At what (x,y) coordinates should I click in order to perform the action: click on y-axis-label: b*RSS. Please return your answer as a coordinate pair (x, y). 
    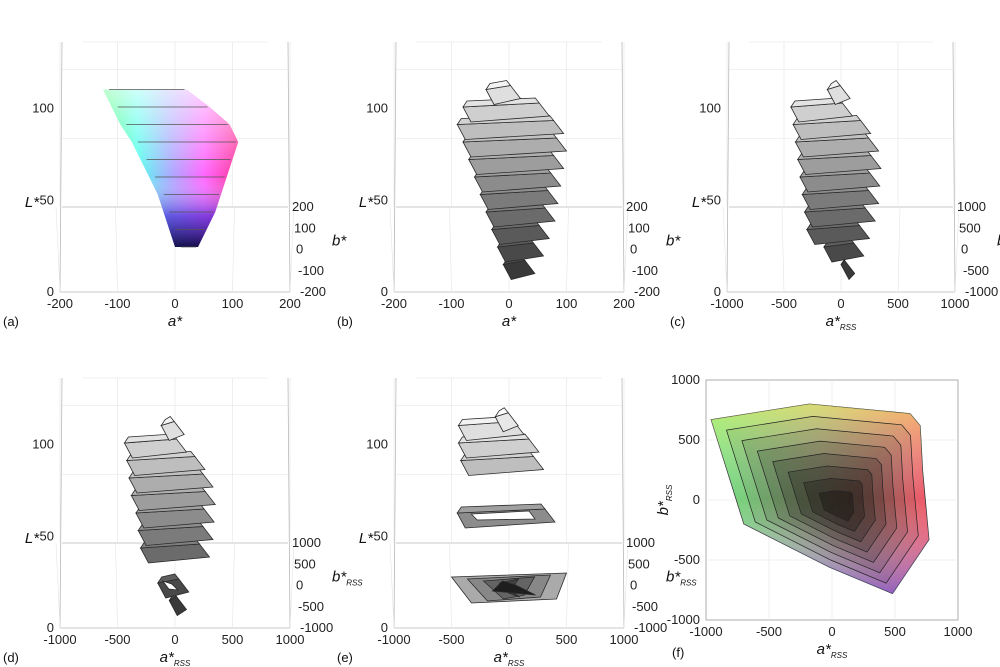
    Looking at the image, I should click on (664, 499).